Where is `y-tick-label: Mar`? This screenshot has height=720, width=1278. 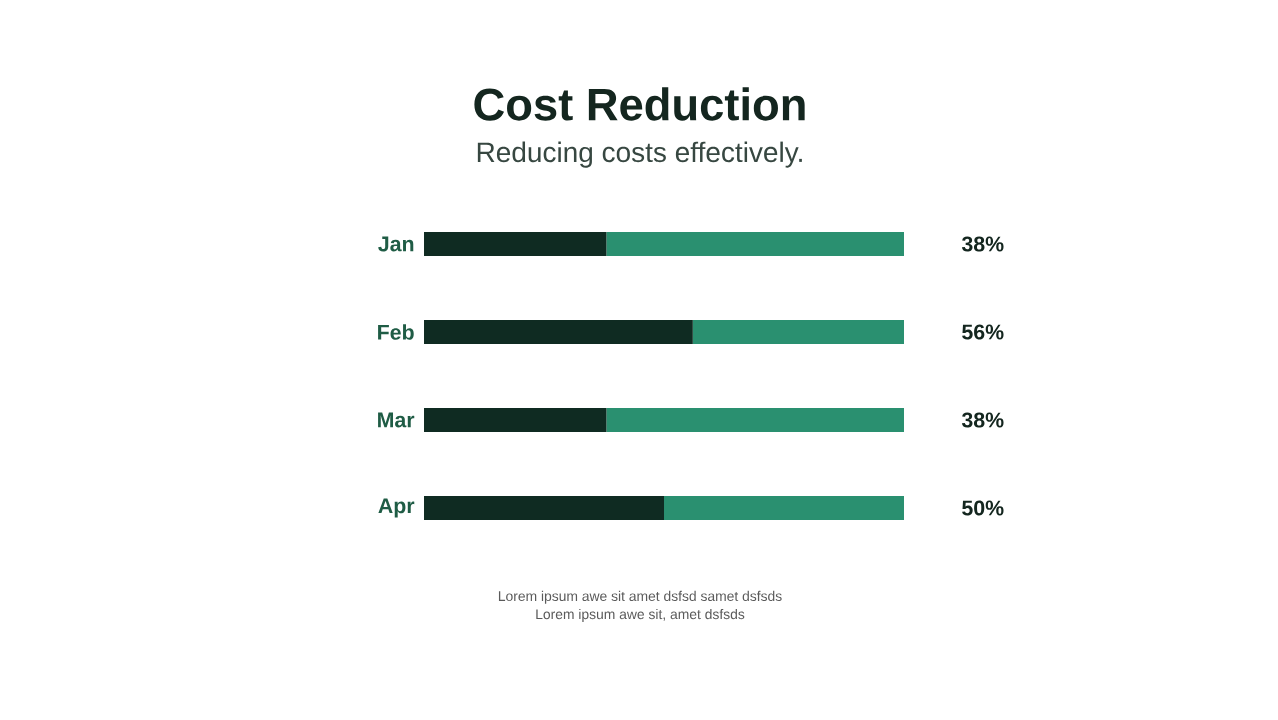
y-tick-label: Mar is located at coordinates (396, 420).